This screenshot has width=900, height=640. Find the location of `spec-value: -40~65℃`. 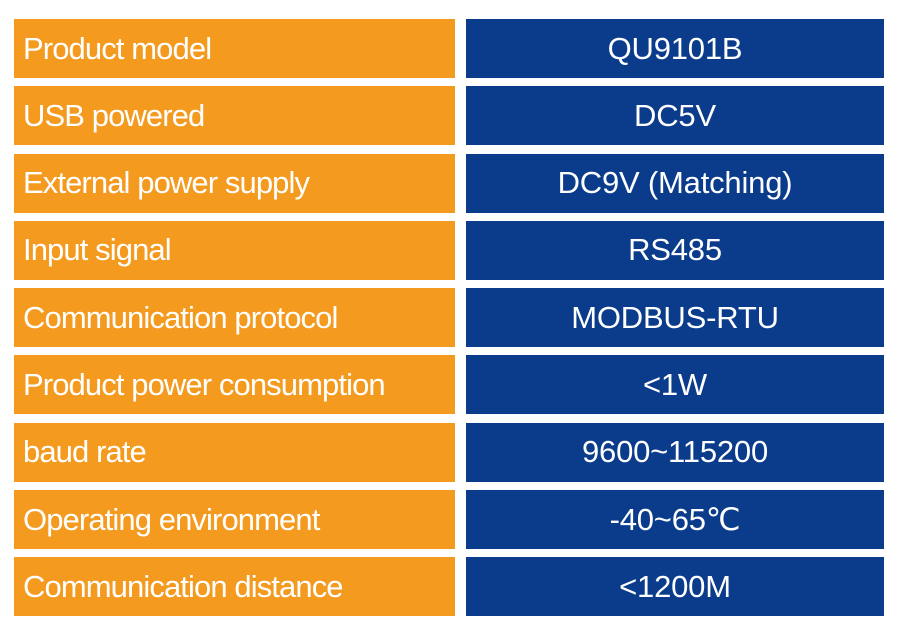

spec-value: -40~65℃ is located at coordinates (675, 520).